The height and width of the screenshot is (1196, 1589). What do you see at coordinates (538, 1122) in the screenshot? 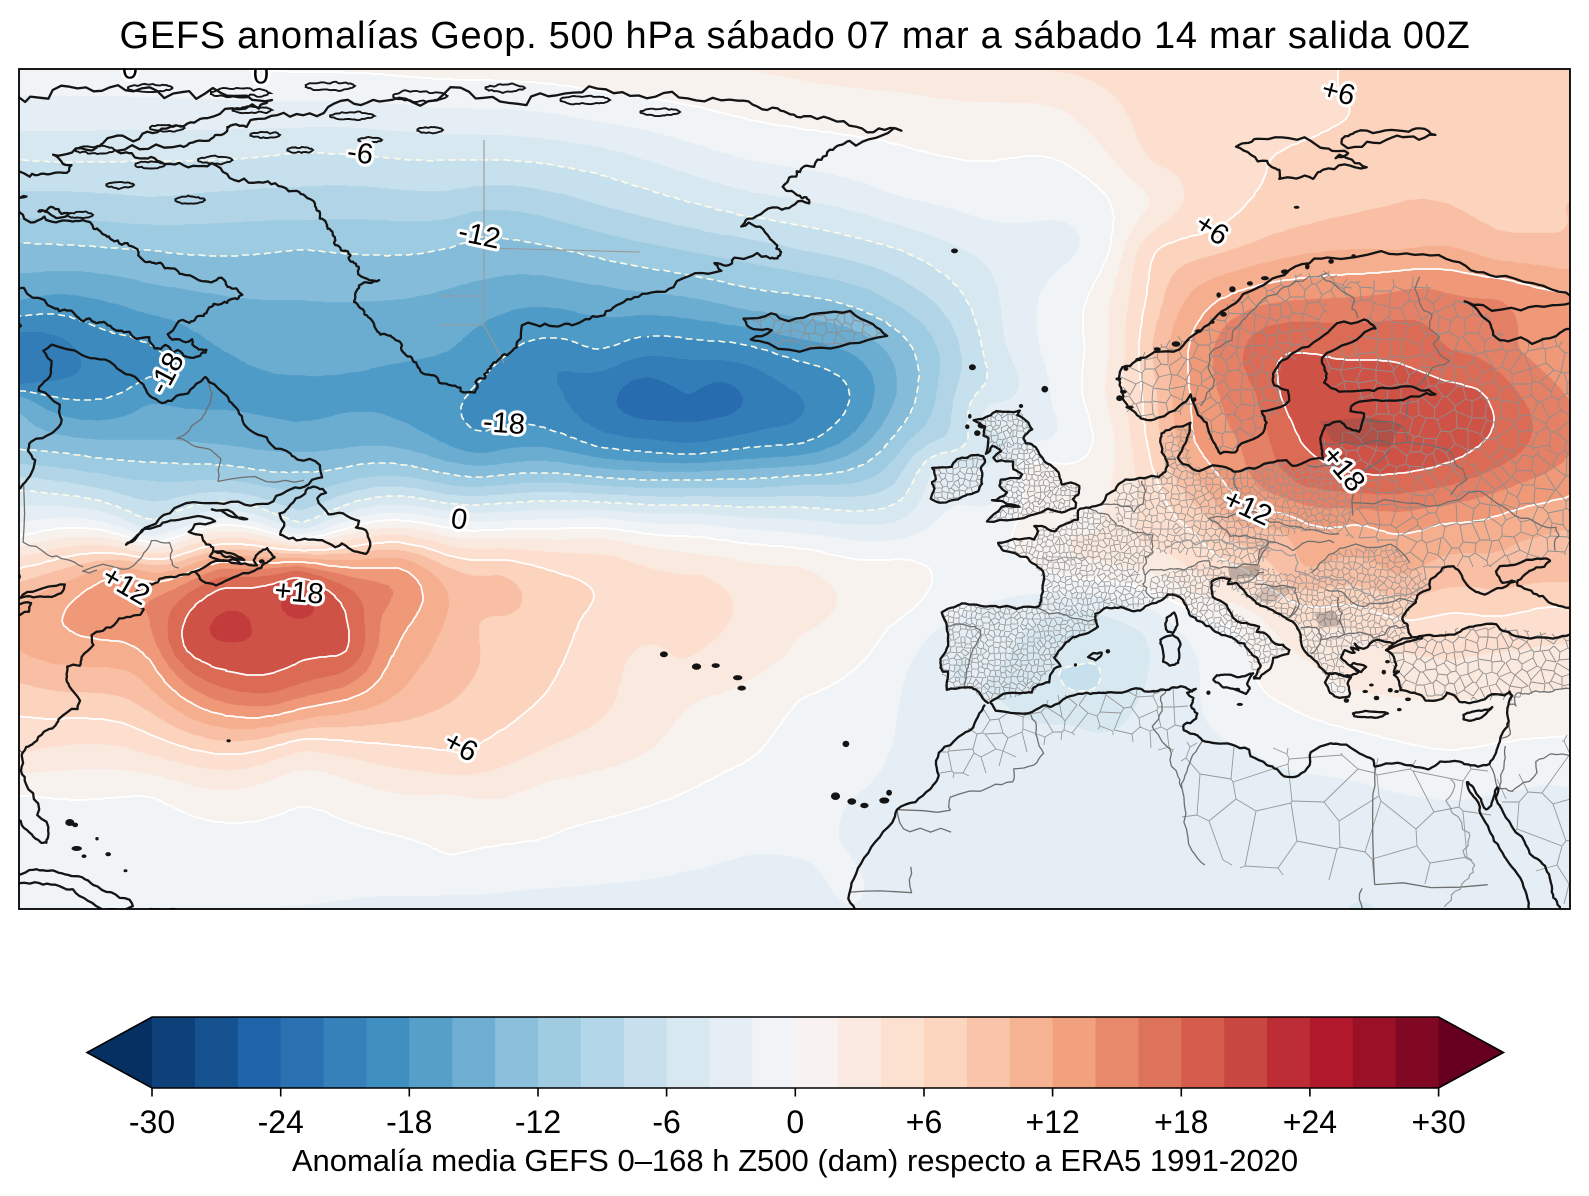
I see `svg-text: -12` at bounding box center [538, 1122].